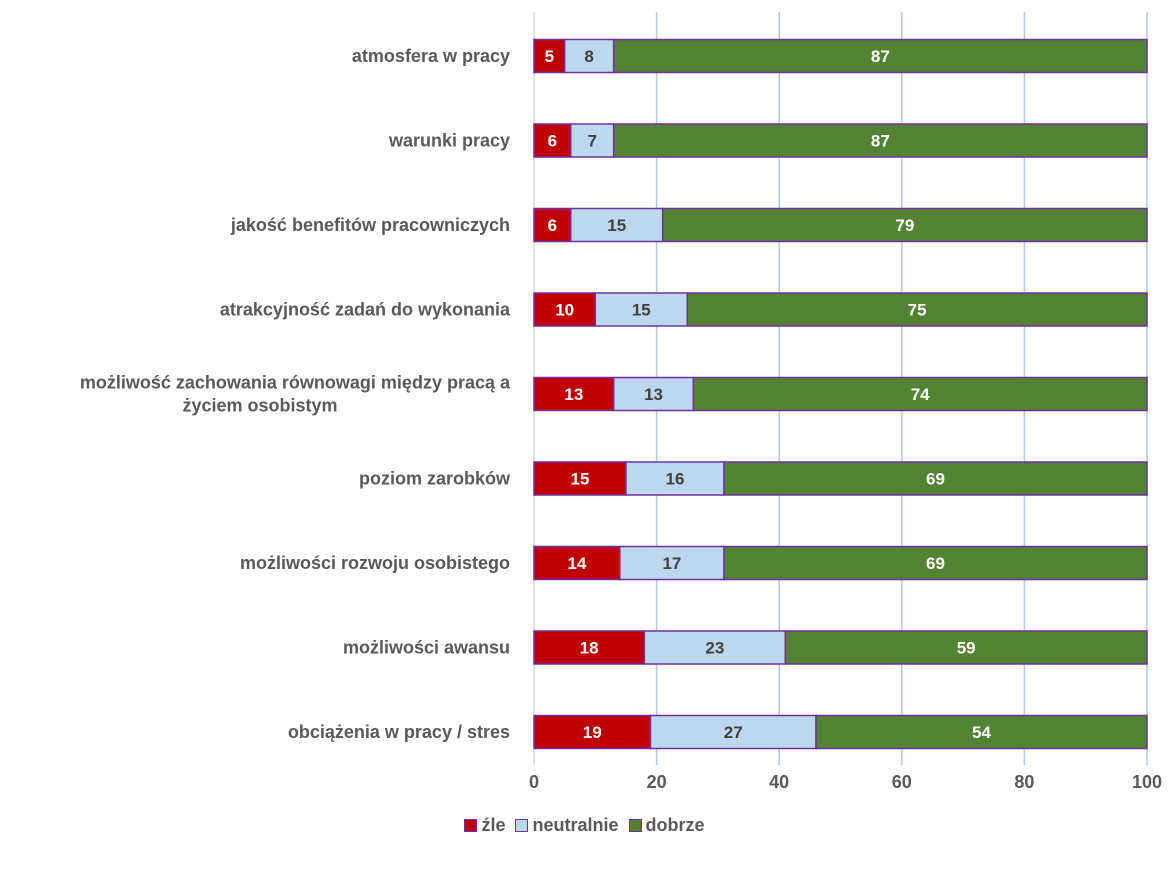 The height and width of the screenshot is (876, 1169). I want to click on data-label: 7, so click(592, 141).